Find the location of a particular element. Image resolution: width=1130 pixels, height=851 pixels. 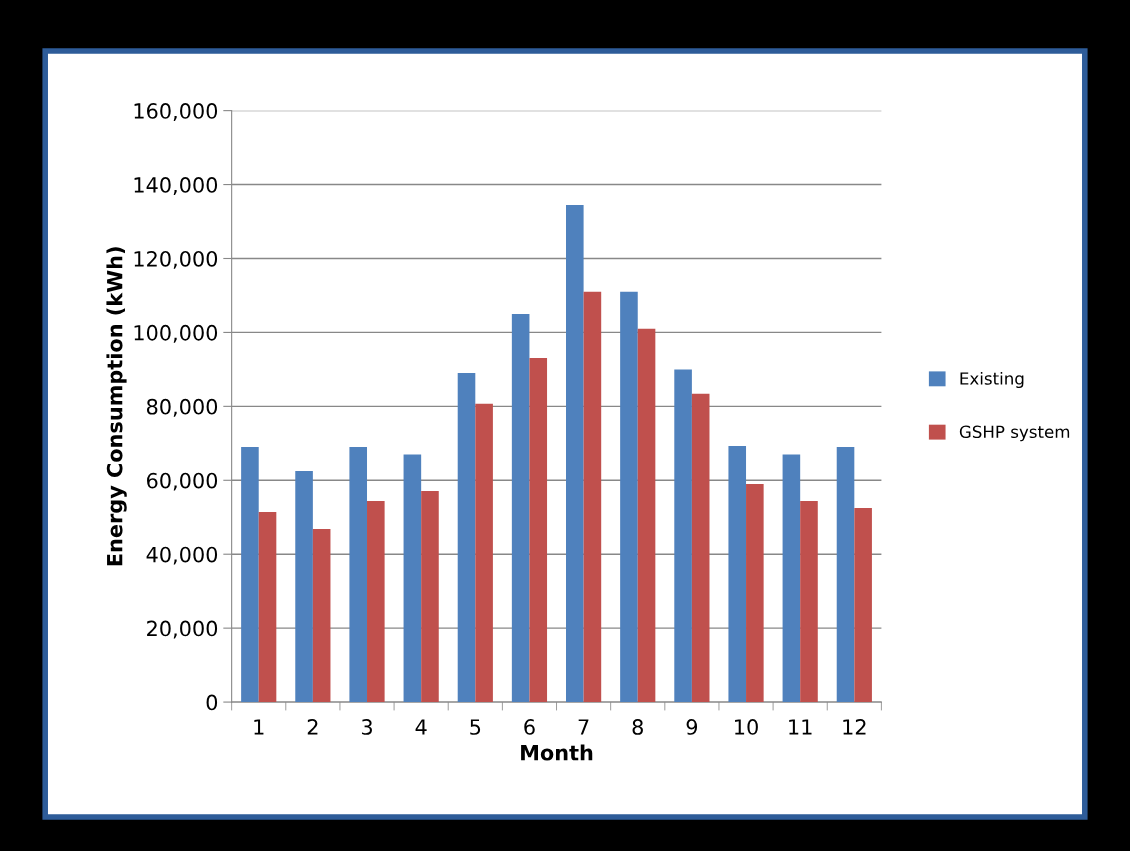

x-tick-label: 5 is located at coordinates (475, 727).